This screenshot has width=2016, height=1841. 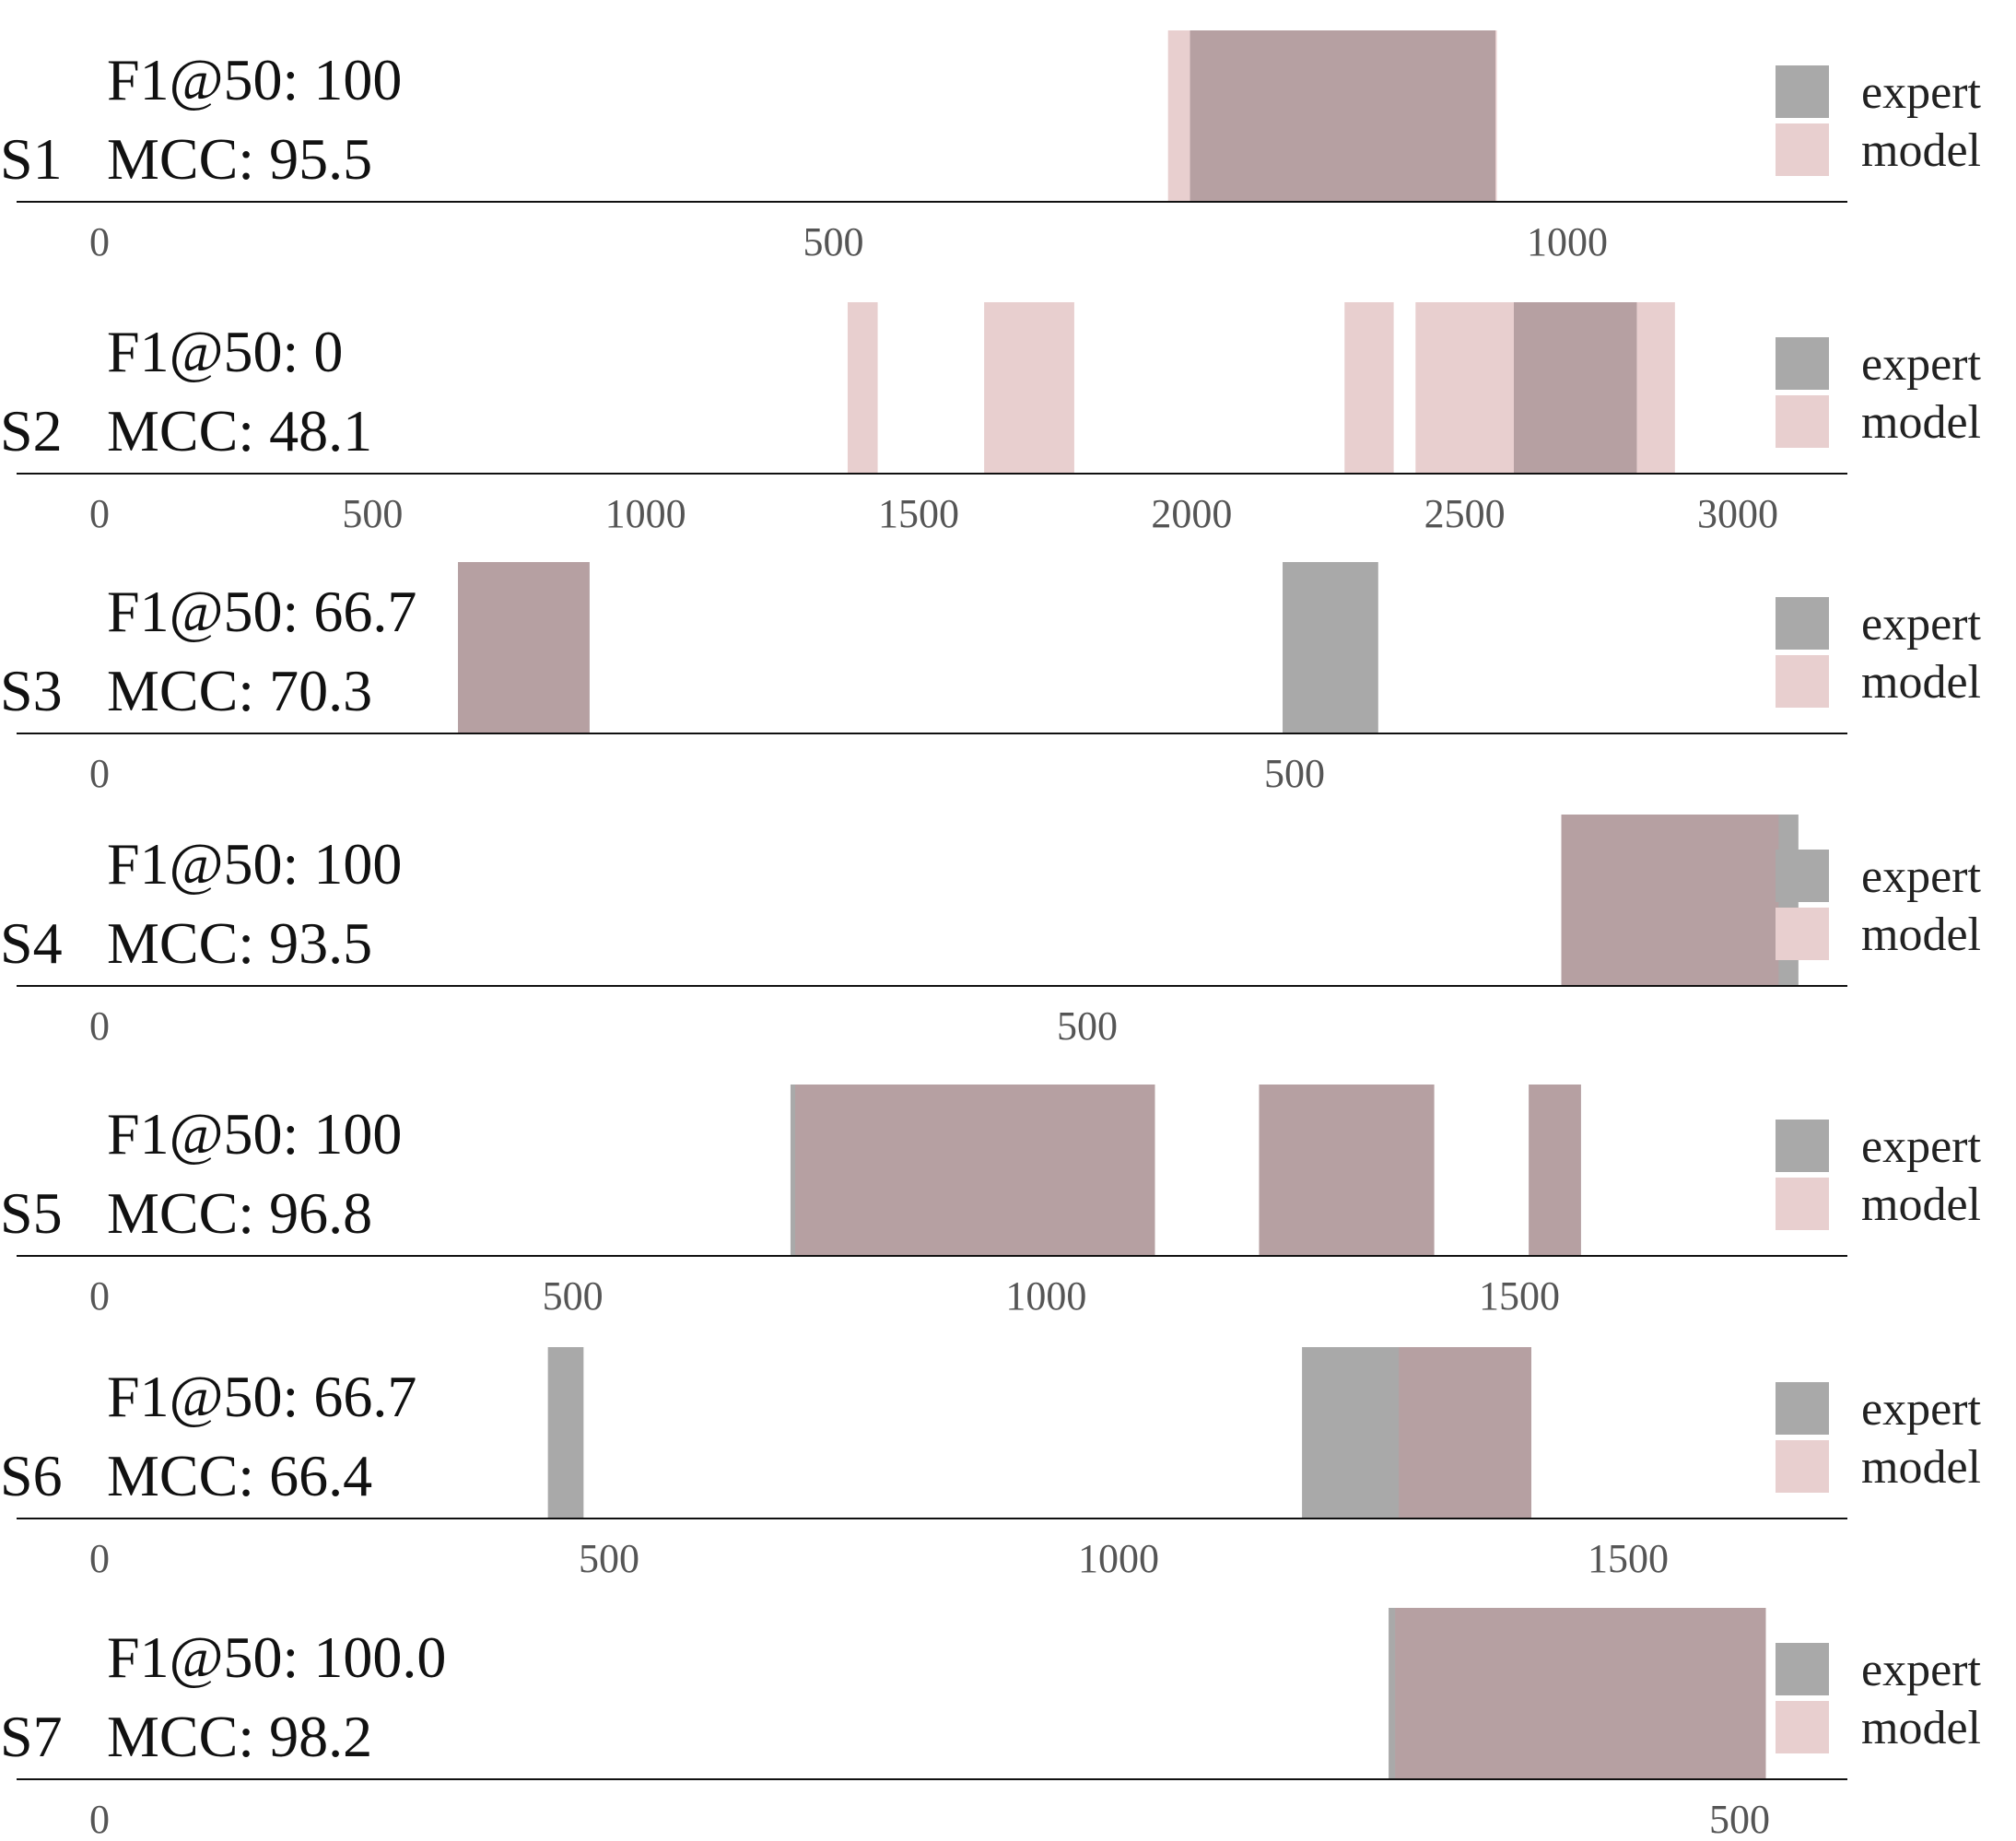 What do you see at coordinates (239, 1213) in the screenshot?
I see `mcc-score: MCC: 96.8` at bounding box center [239, 1213].